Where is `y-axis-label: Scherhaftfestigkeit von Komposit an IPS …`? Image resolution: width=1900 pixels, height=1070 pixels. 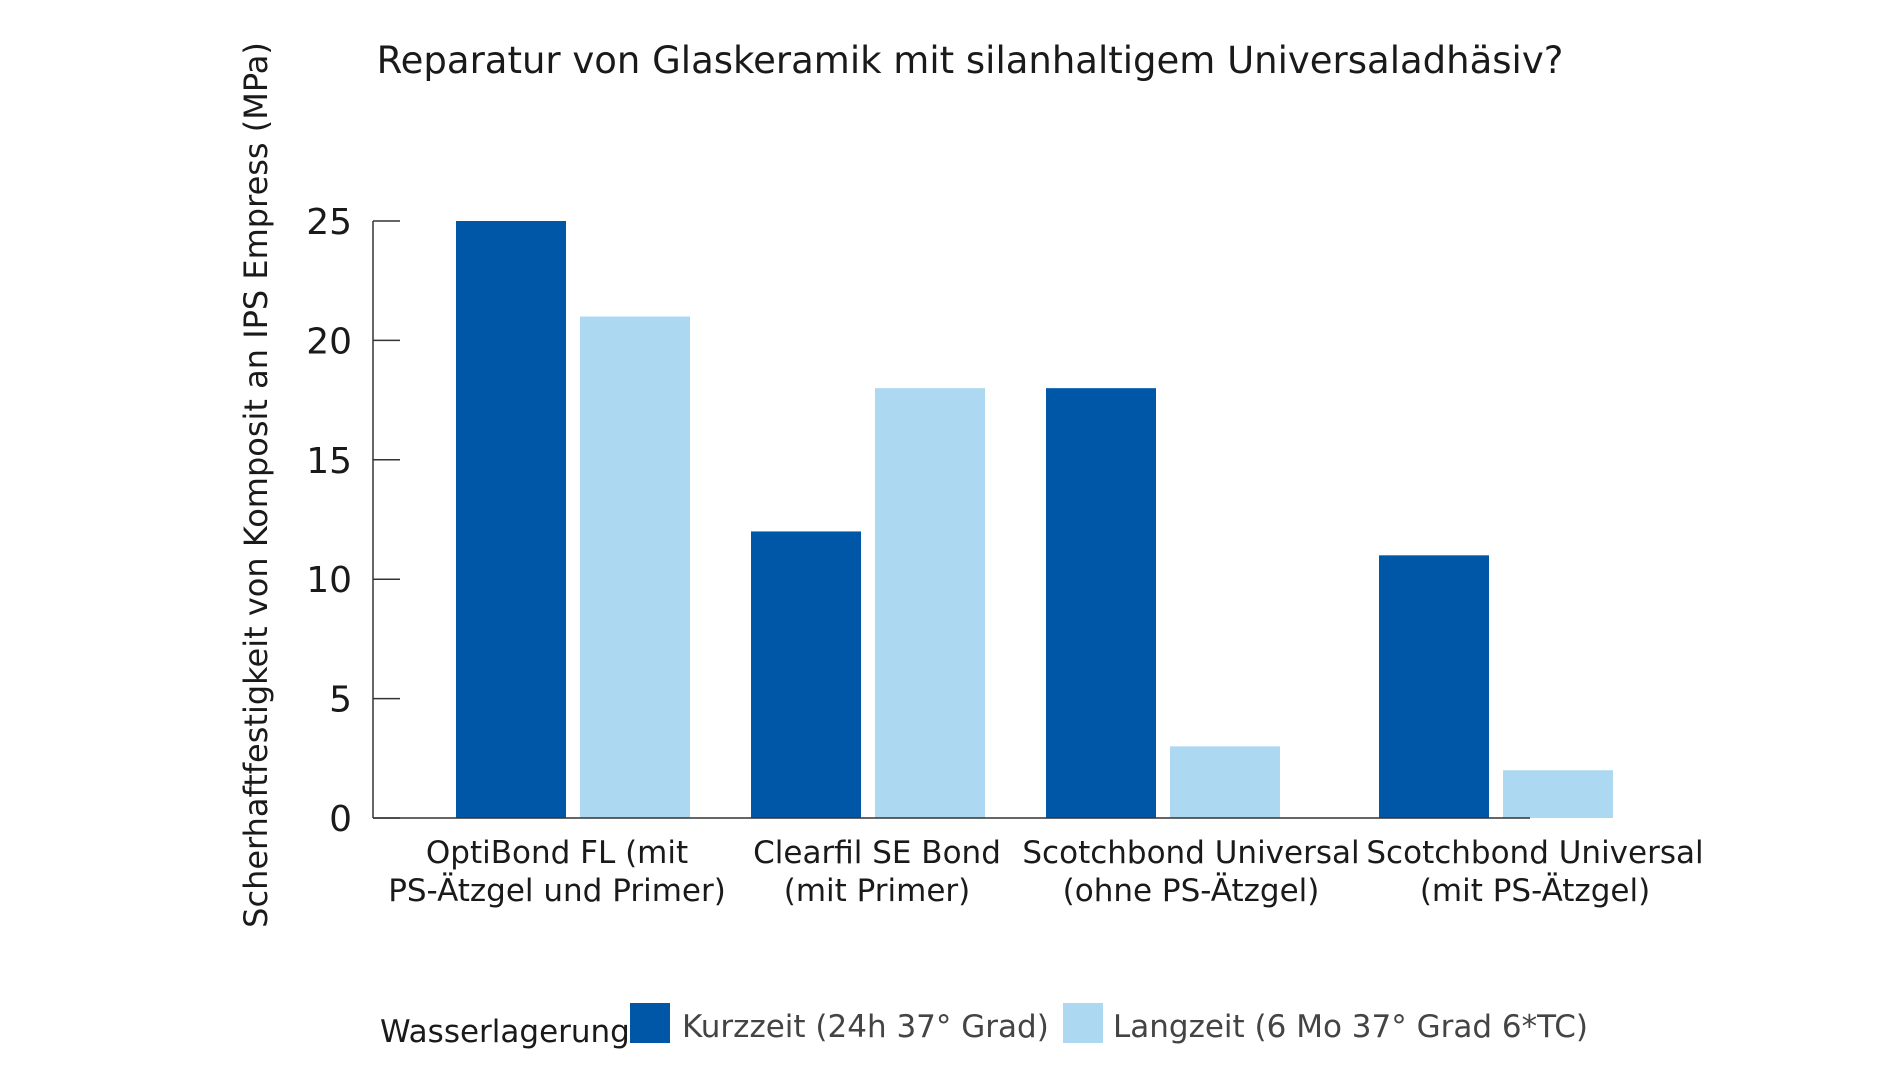
y-axis-label: Scherhaftfestigkeit von Komposit an IPS … is located at coordinates (256, 485).